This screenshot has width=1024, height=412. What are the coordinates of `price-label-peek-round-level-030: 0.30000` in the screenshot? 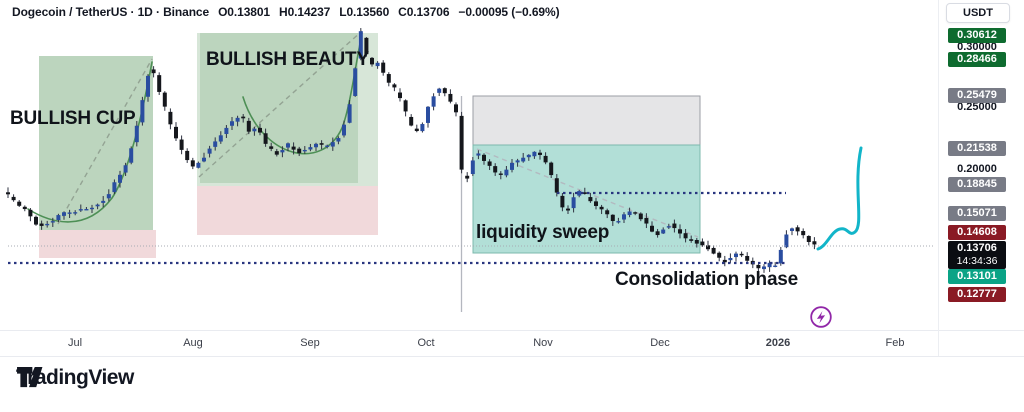 It's located at (977, 47).